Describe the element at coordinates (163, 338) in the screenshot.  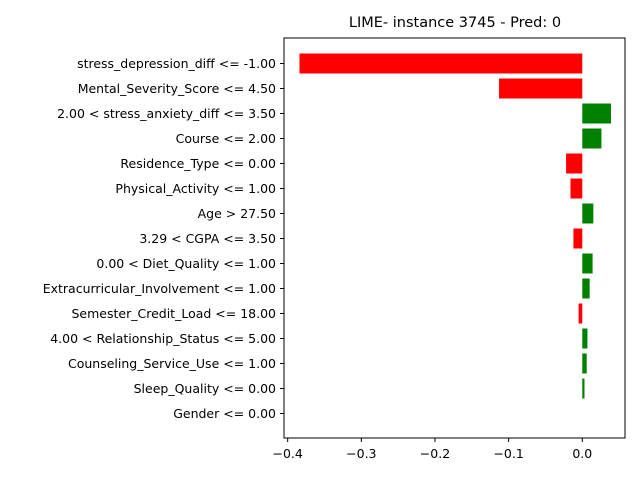
I see `y-tick-label: 4.00 < Relationship_Status <= 5.00` at that location.